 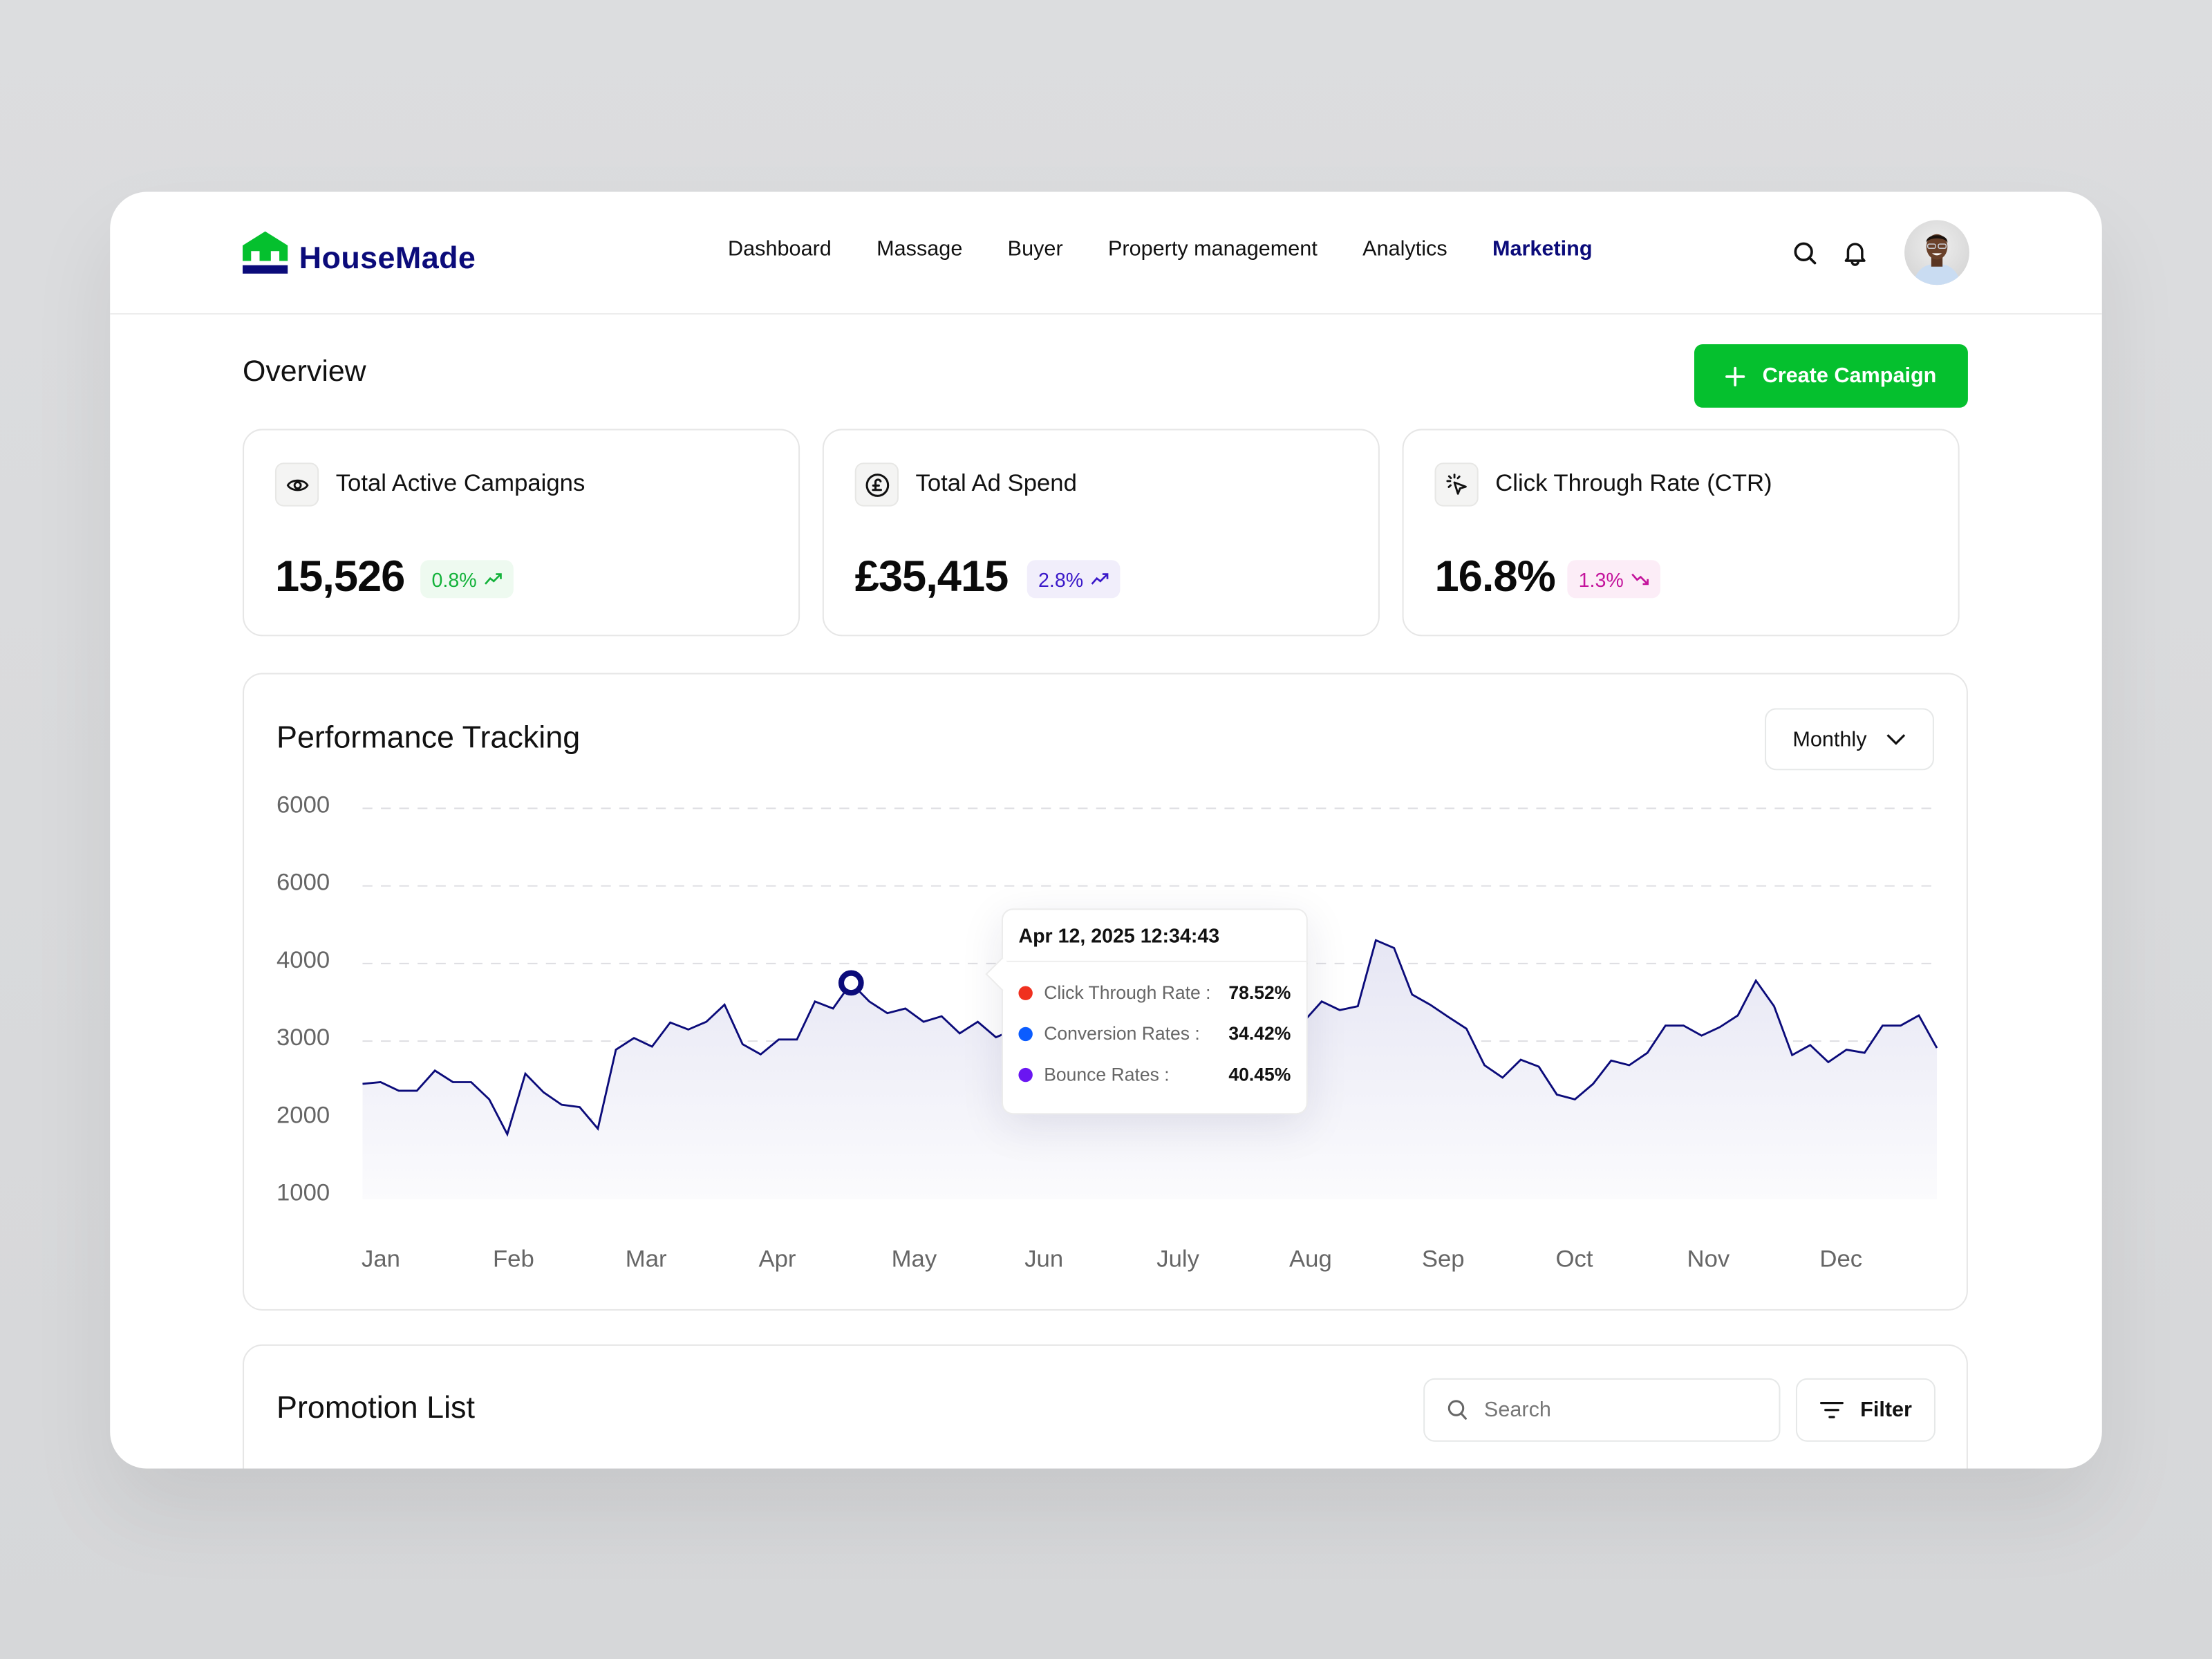 I want to click on y-axis-label: 2000, so click(x=303, y=1115).